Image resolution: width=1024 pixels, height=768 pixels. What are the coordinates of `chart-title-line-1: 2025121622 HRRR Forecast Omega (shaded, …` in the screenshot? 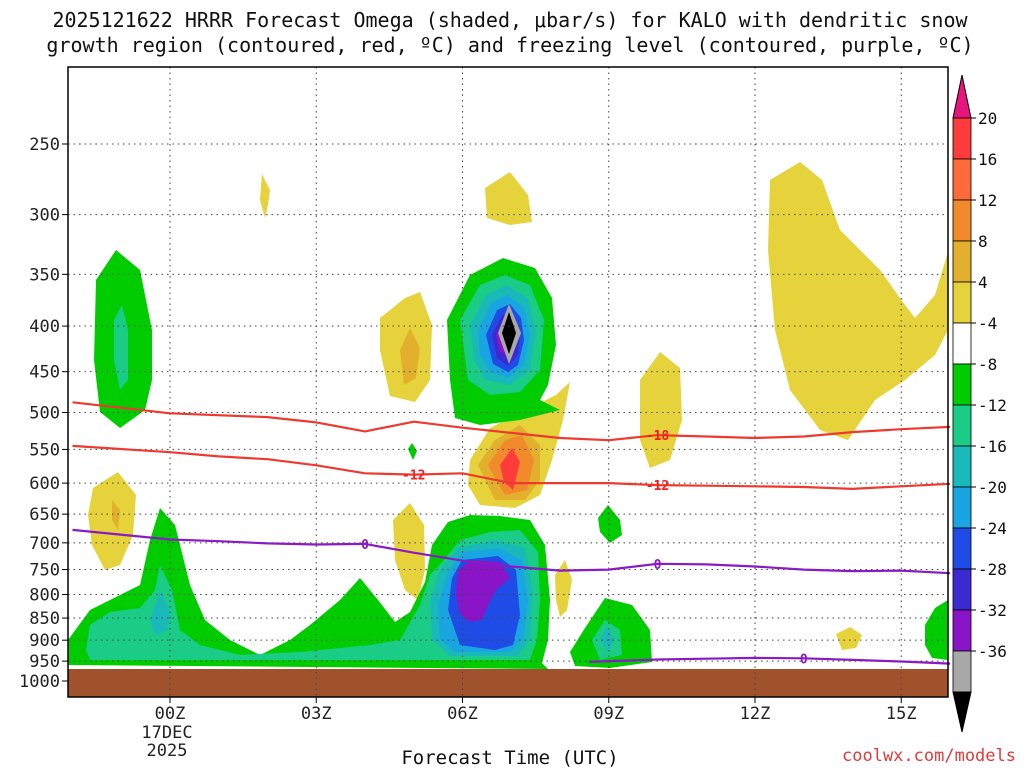 It's located at (510, 20).